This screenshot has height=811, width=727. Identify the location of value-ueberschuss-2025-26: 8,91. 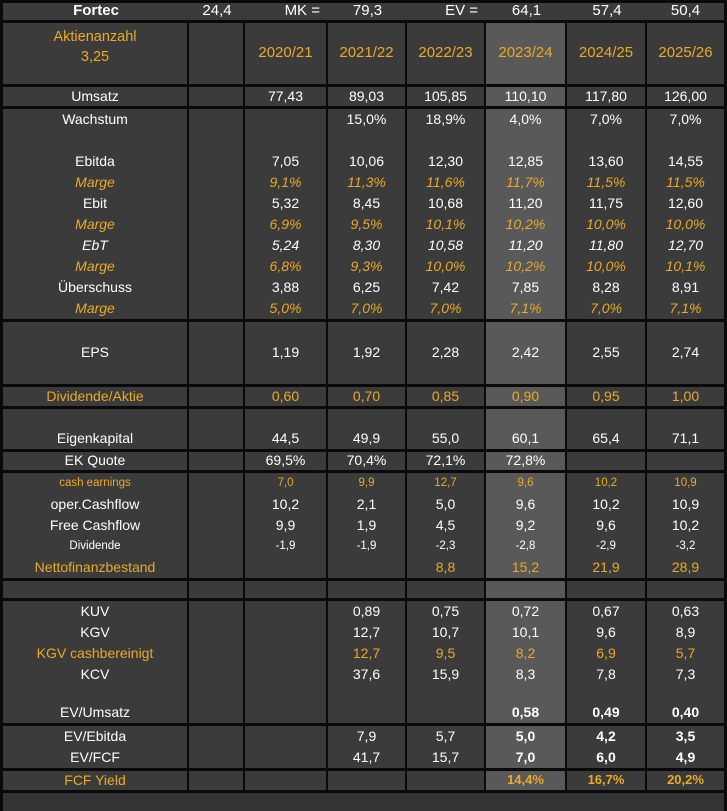
(685, 286).